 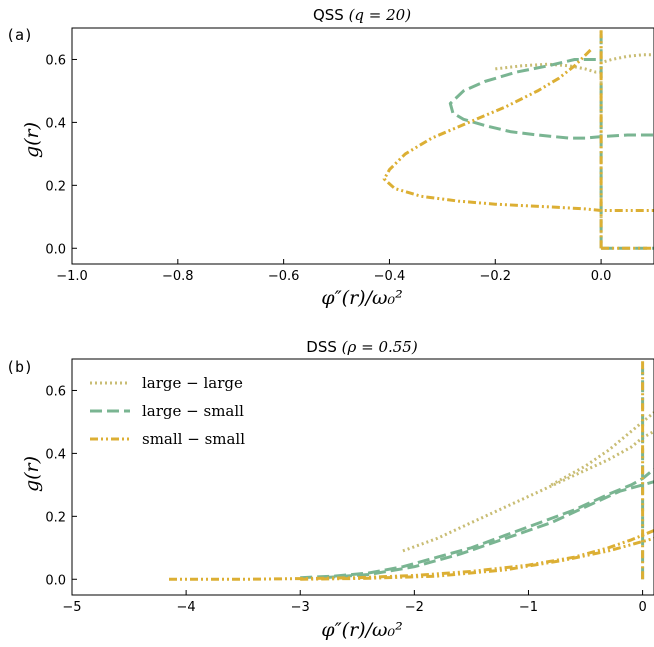 What do you see at coordinates (300, 607) in the screenshot?
I see `panel-b-xtick-label-2: −3` at bounding box center [300, 607].